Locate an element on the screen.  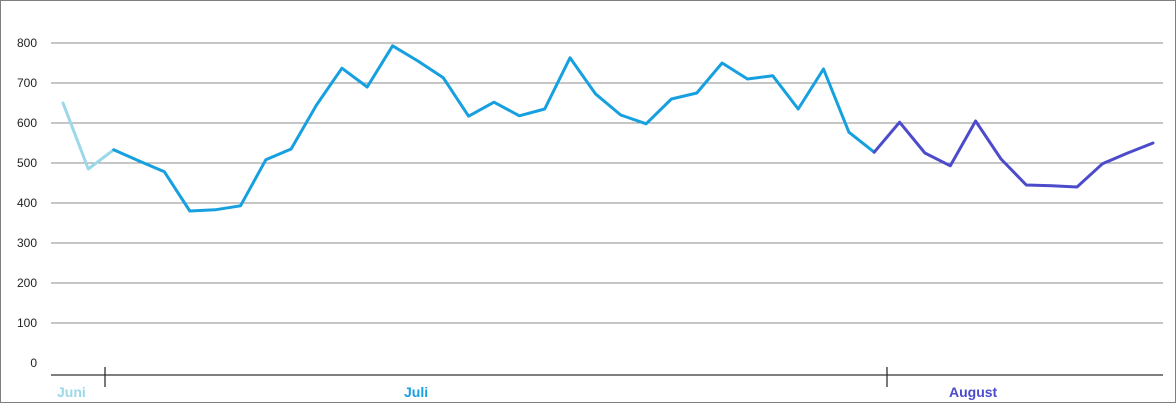
series-line-august is located at coordinates (1013, 154).